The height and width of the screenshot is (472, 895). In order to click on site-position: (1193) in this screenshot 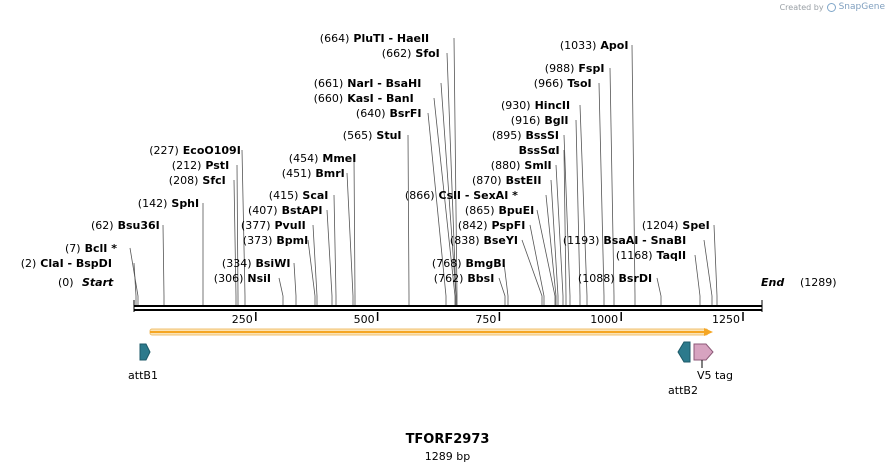, I will do `click(581, 240)`.